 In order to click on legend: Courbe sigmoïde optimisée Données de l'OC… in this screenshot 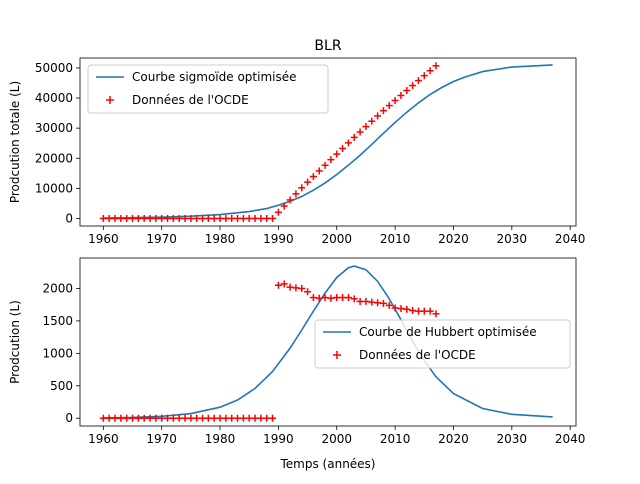, I will do `click(208, 89)`.